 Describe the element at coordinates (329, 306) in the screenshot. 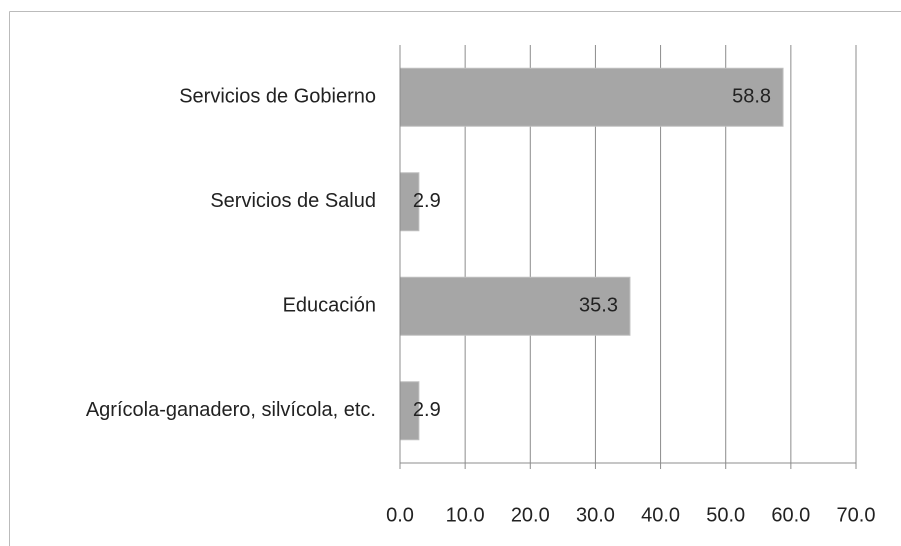

I see `y-tick-label: Educación` at that location.